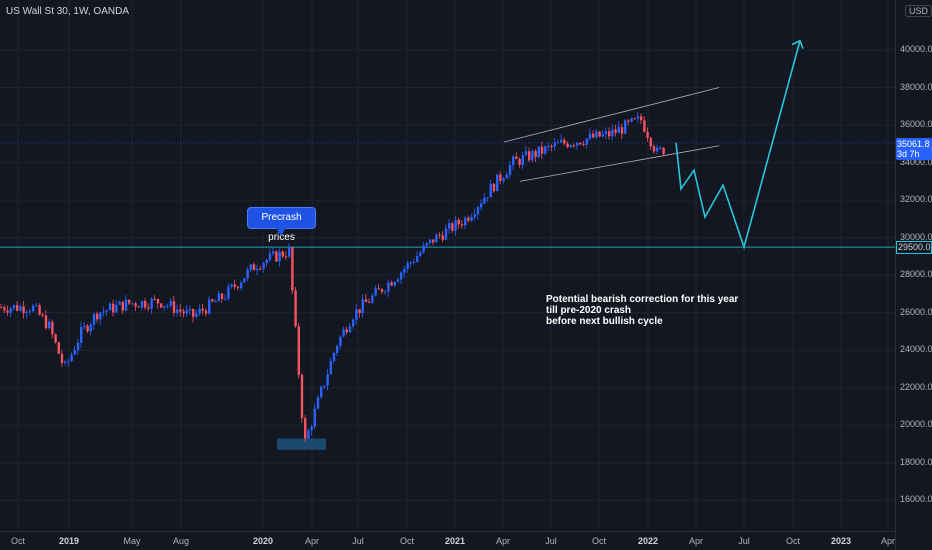 The image size is (932, 550). What do you see at coordinates (916, 199) in the screenshot?
I see `price-tick-label: 32000.0` at bounding box center [916, 199].